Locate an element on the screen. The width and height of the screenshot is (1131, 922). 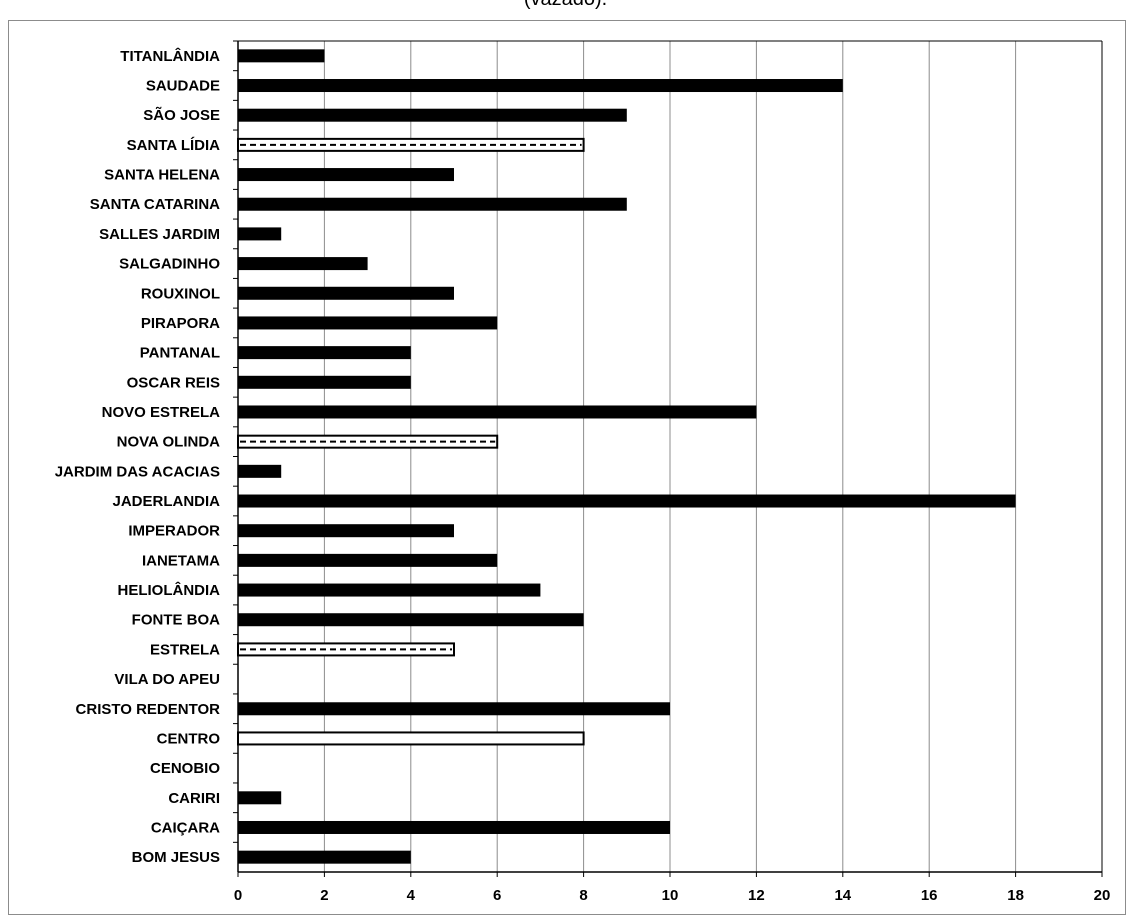
category-label: SANTA HELENA is located at coordinates (162, 175).